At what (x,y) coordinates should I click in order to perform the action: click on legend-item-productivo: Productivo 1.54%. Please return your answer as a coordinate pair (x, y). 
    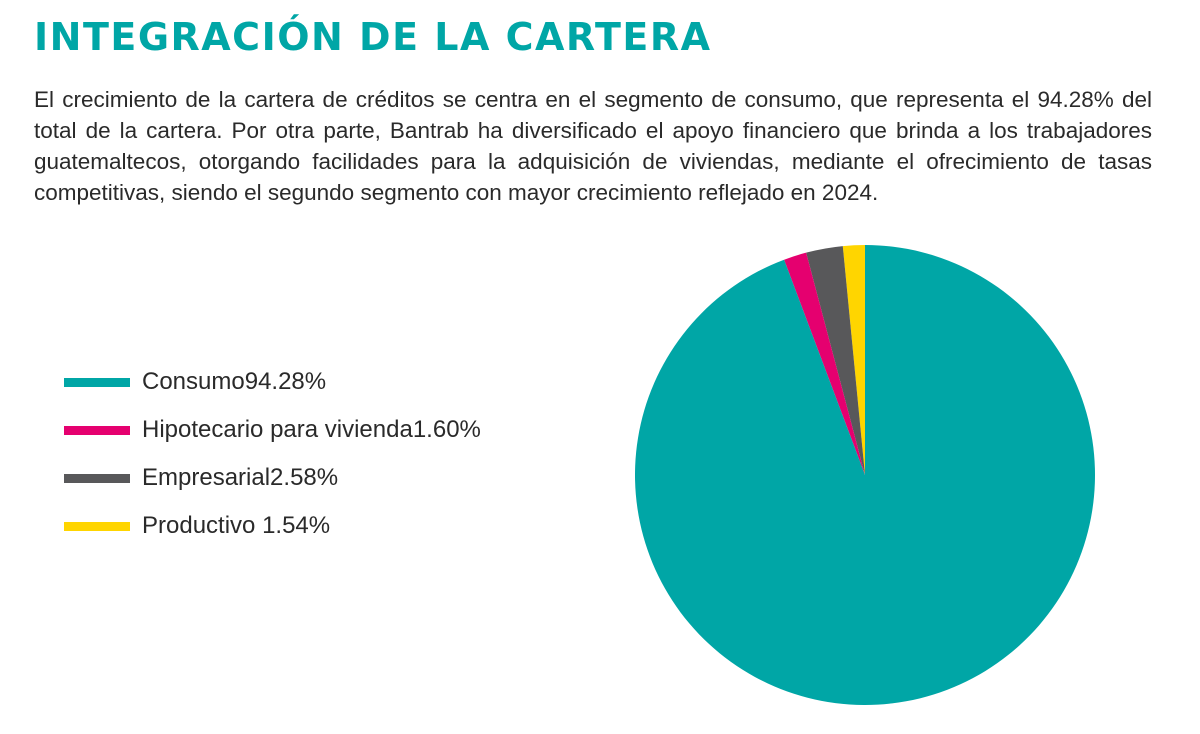
    Looking at the image, I should click on (272, 526).